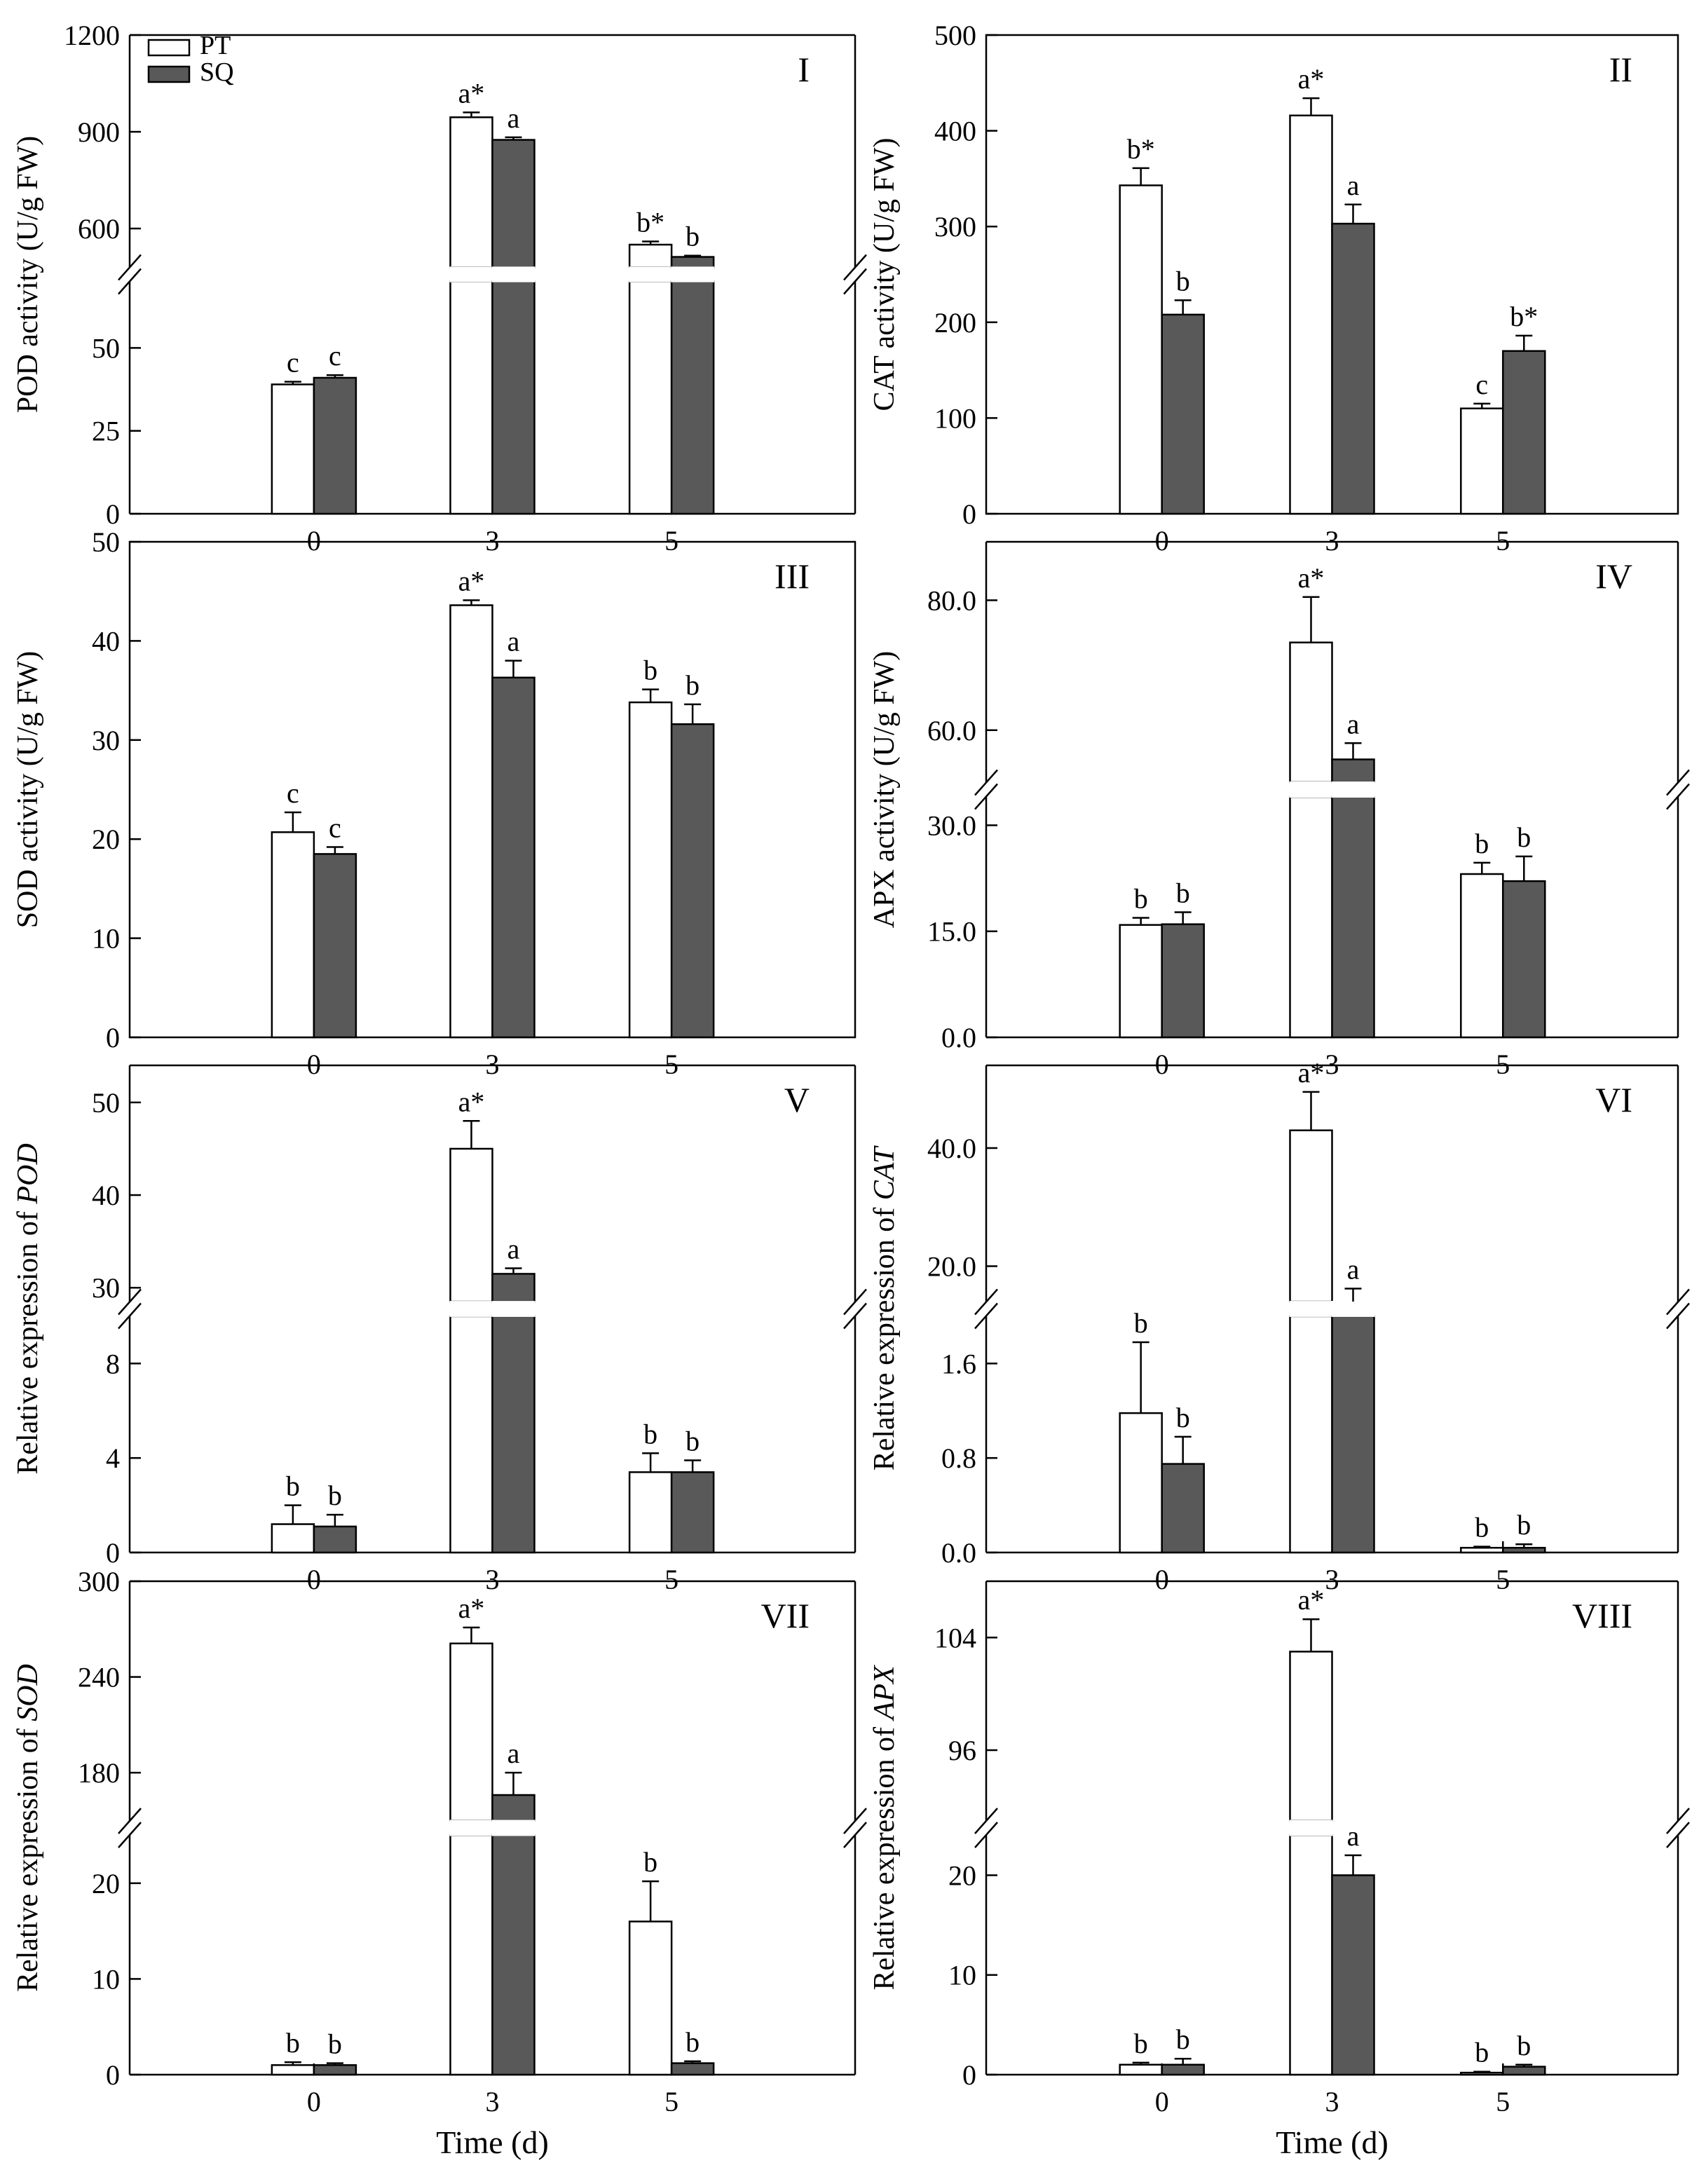 The image size is (1699, 2184). What do you see at coordinates (106, 641) in the screenshot?
I see `y-tick-label: 40` at bounding box center [106, 641].